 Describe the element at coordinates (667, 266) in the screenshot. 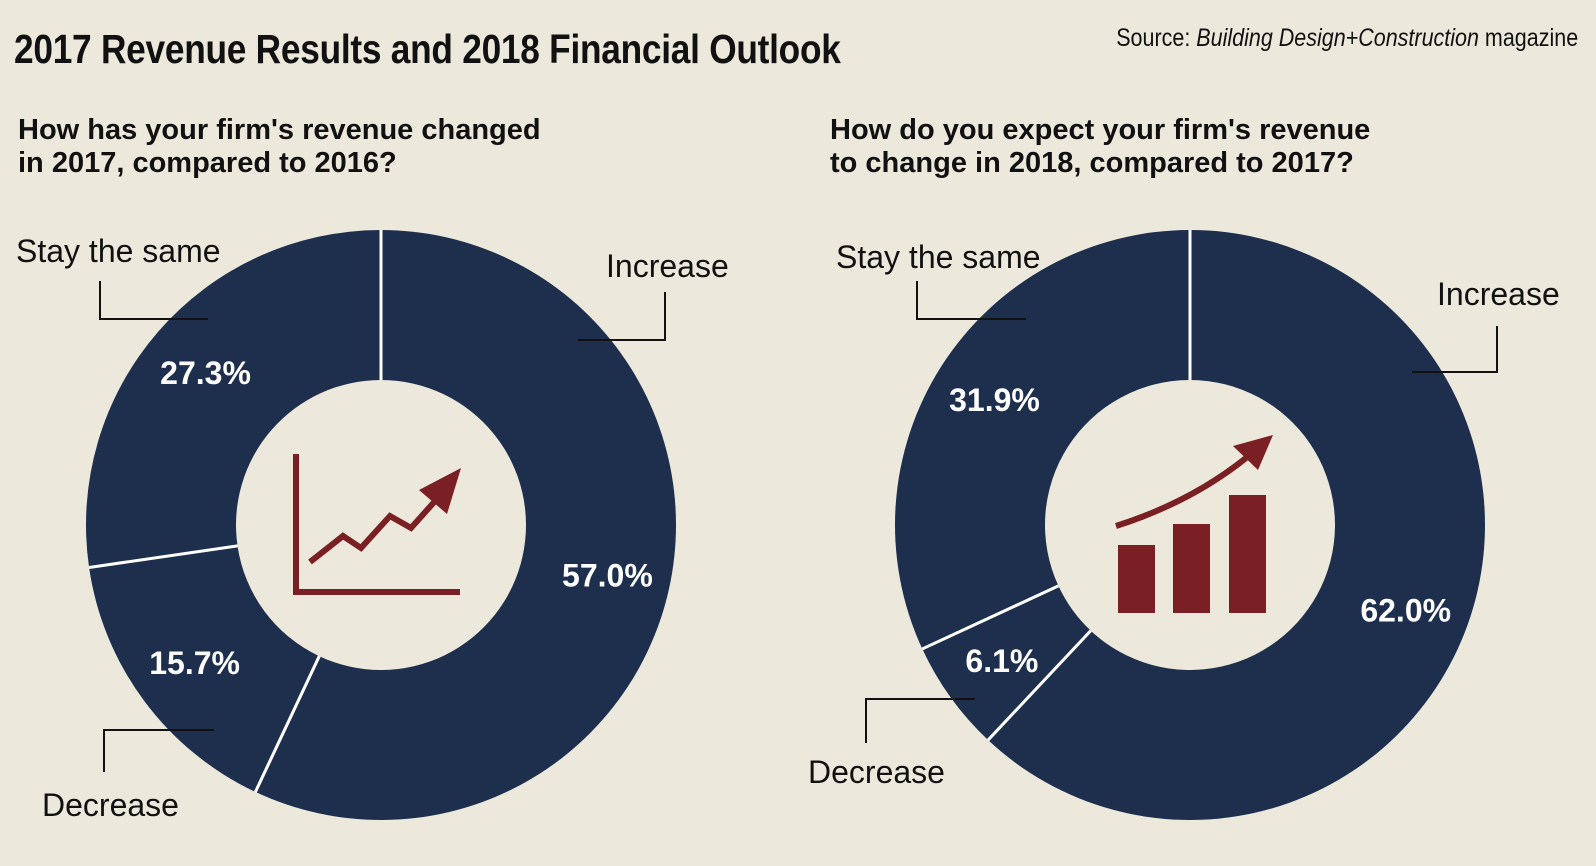

I see `chart-1-label-increase: Increase` at that location.